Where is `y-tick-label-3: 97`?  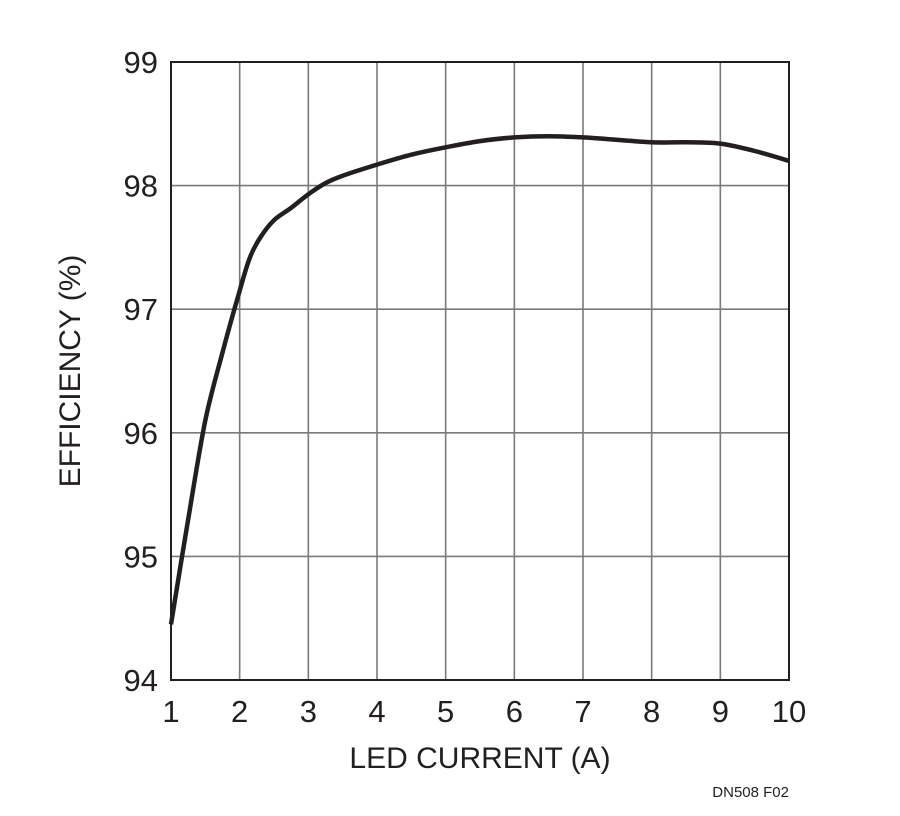 y-tick-label-3: 97 is located at coordinates (141, 309).